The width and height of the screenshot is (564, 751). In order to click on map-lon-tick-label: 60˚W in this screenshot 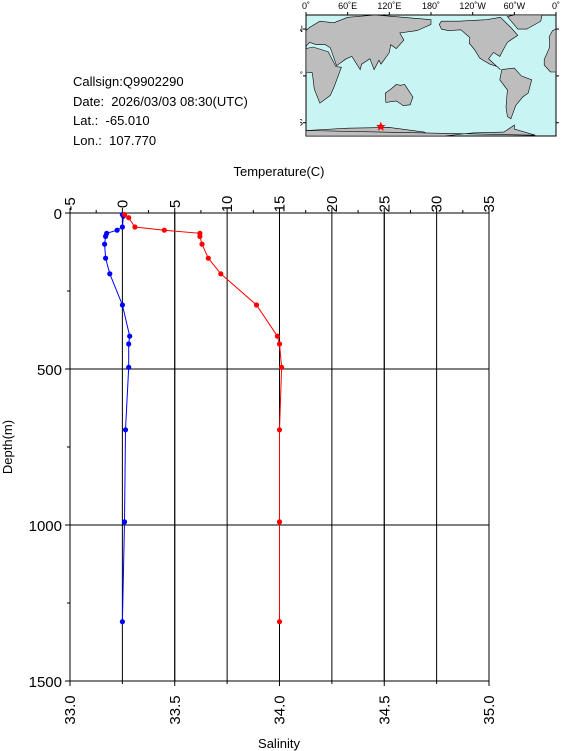, I will do `click(515, 6)`.